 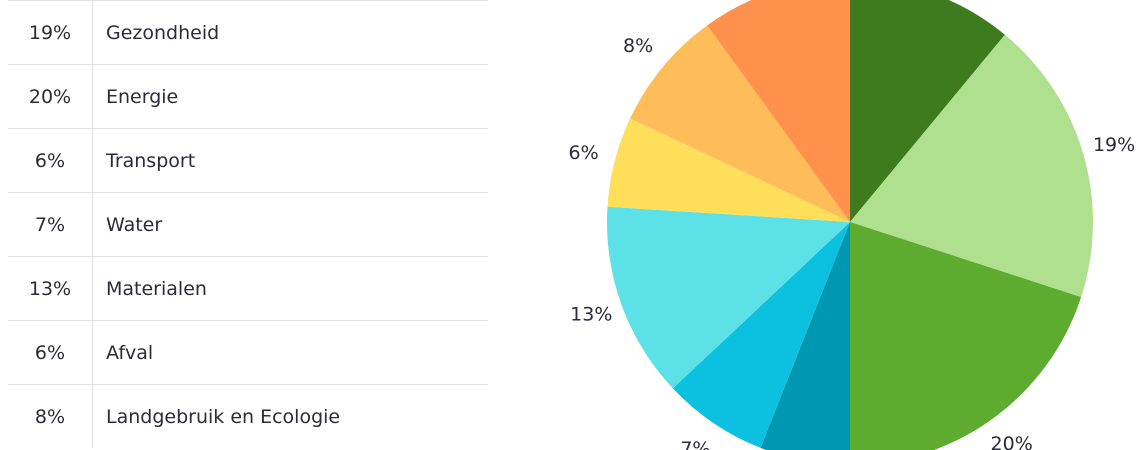 I want to click on slice-label: 8%, so click(x=638, y=46).